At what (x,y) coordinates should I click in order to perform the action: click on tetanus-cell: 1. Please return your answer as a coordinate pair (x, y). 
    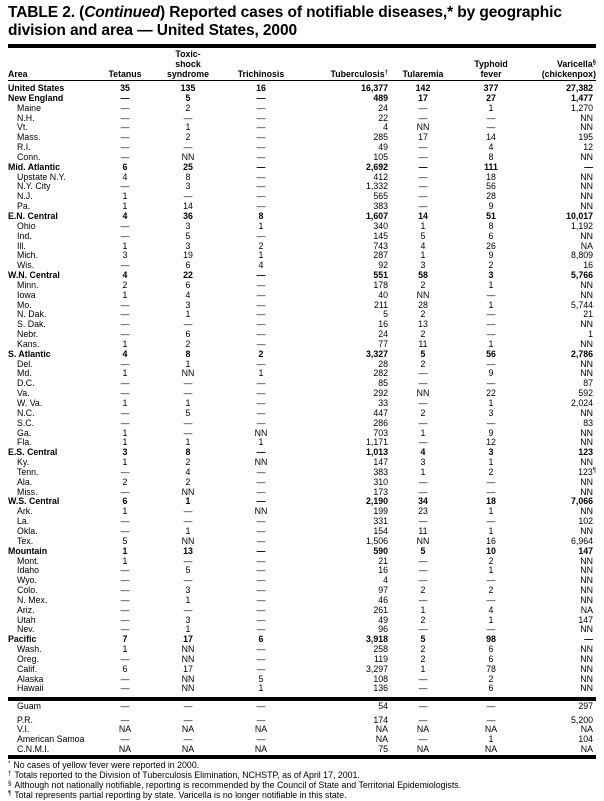
    Looking at the image, I should click on (125, 511).